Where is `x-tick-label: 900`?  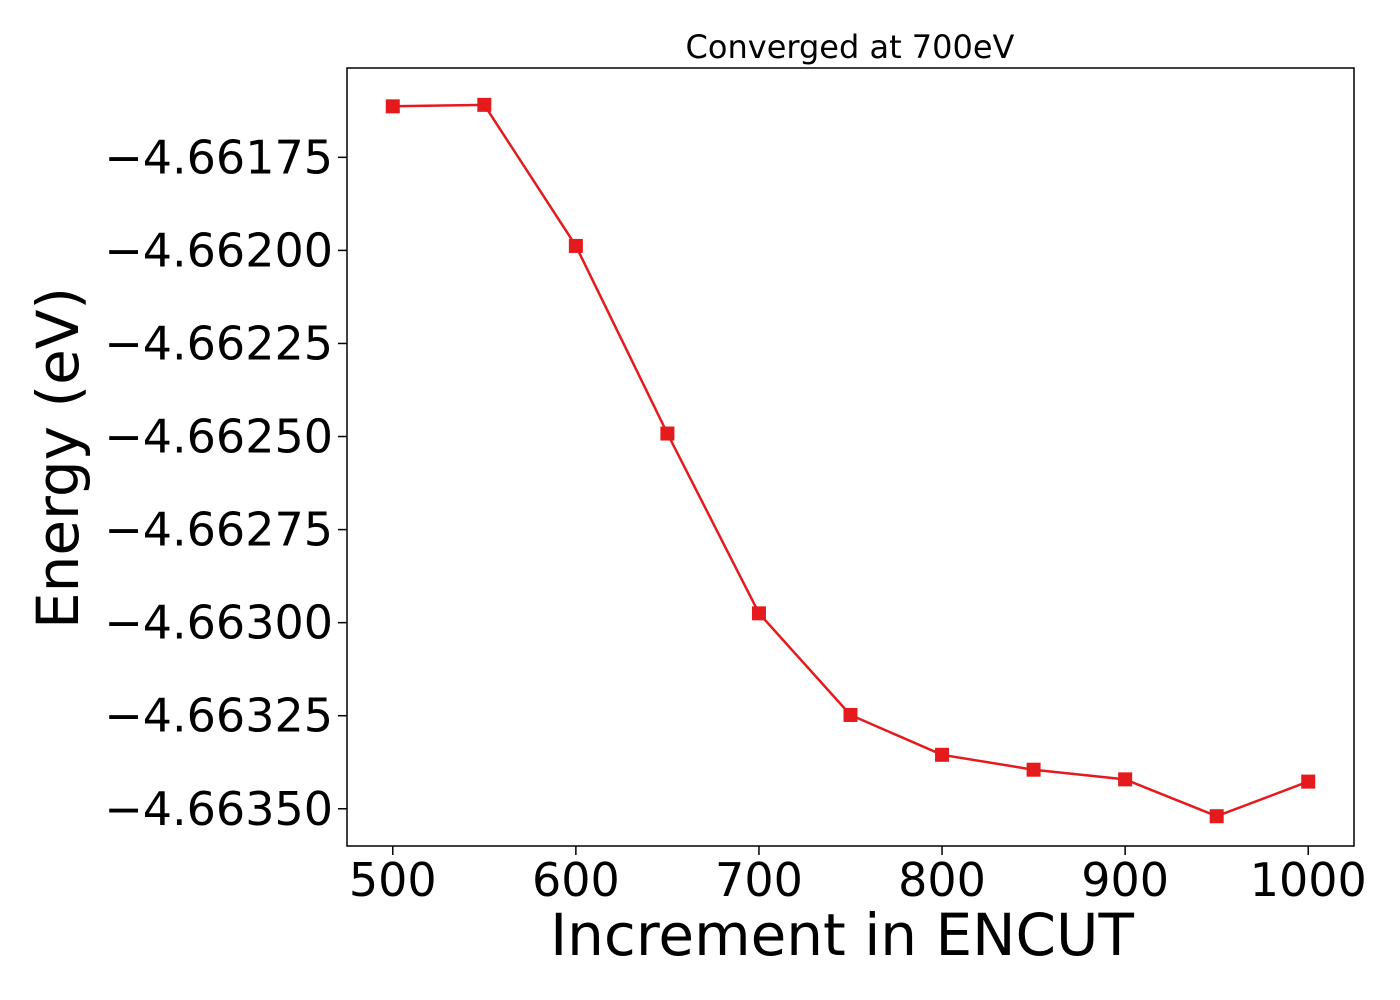
x-tick-label: 900 is located at coordinates (1125, 880).